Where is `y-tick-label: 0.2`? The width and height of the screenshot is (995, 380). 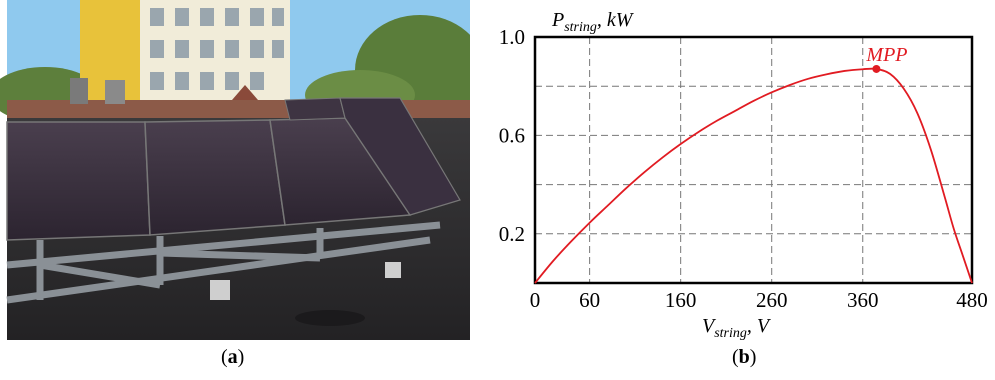 y-tick-label: 0.2 is located at coordinates (512, 234).